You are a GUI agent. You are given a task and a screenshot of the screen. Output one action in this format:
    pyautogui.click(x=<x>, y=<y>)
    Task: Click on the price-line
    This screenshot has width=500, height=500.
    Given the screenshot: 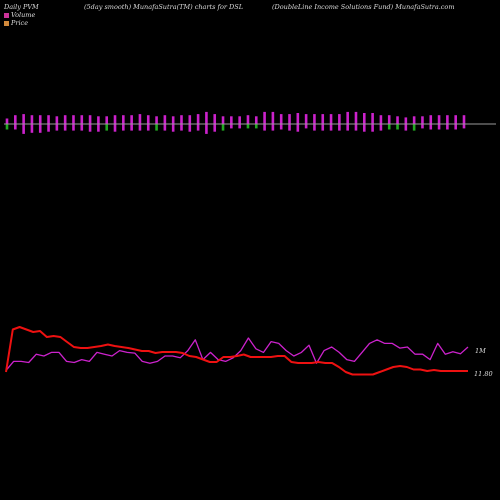 What is the action you would take?
    pyautogui.click(x=237, y=351)
    